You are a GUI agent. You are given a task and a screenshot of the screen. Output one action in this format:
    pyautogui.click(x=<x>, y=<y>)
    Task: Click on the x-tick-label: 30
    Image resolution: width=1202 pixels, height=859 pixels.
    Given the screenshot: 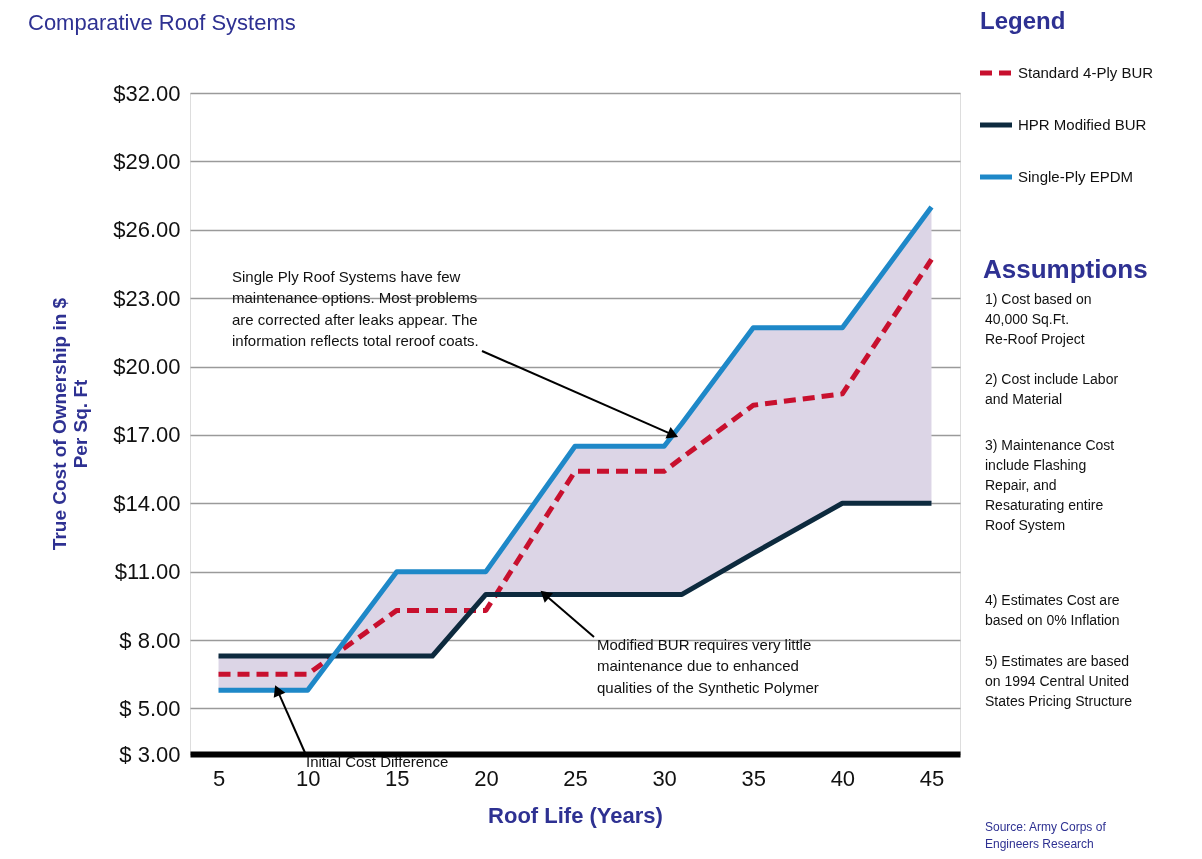 What is the action you would take?
    pyautogui.click(x=664, y=778)
    